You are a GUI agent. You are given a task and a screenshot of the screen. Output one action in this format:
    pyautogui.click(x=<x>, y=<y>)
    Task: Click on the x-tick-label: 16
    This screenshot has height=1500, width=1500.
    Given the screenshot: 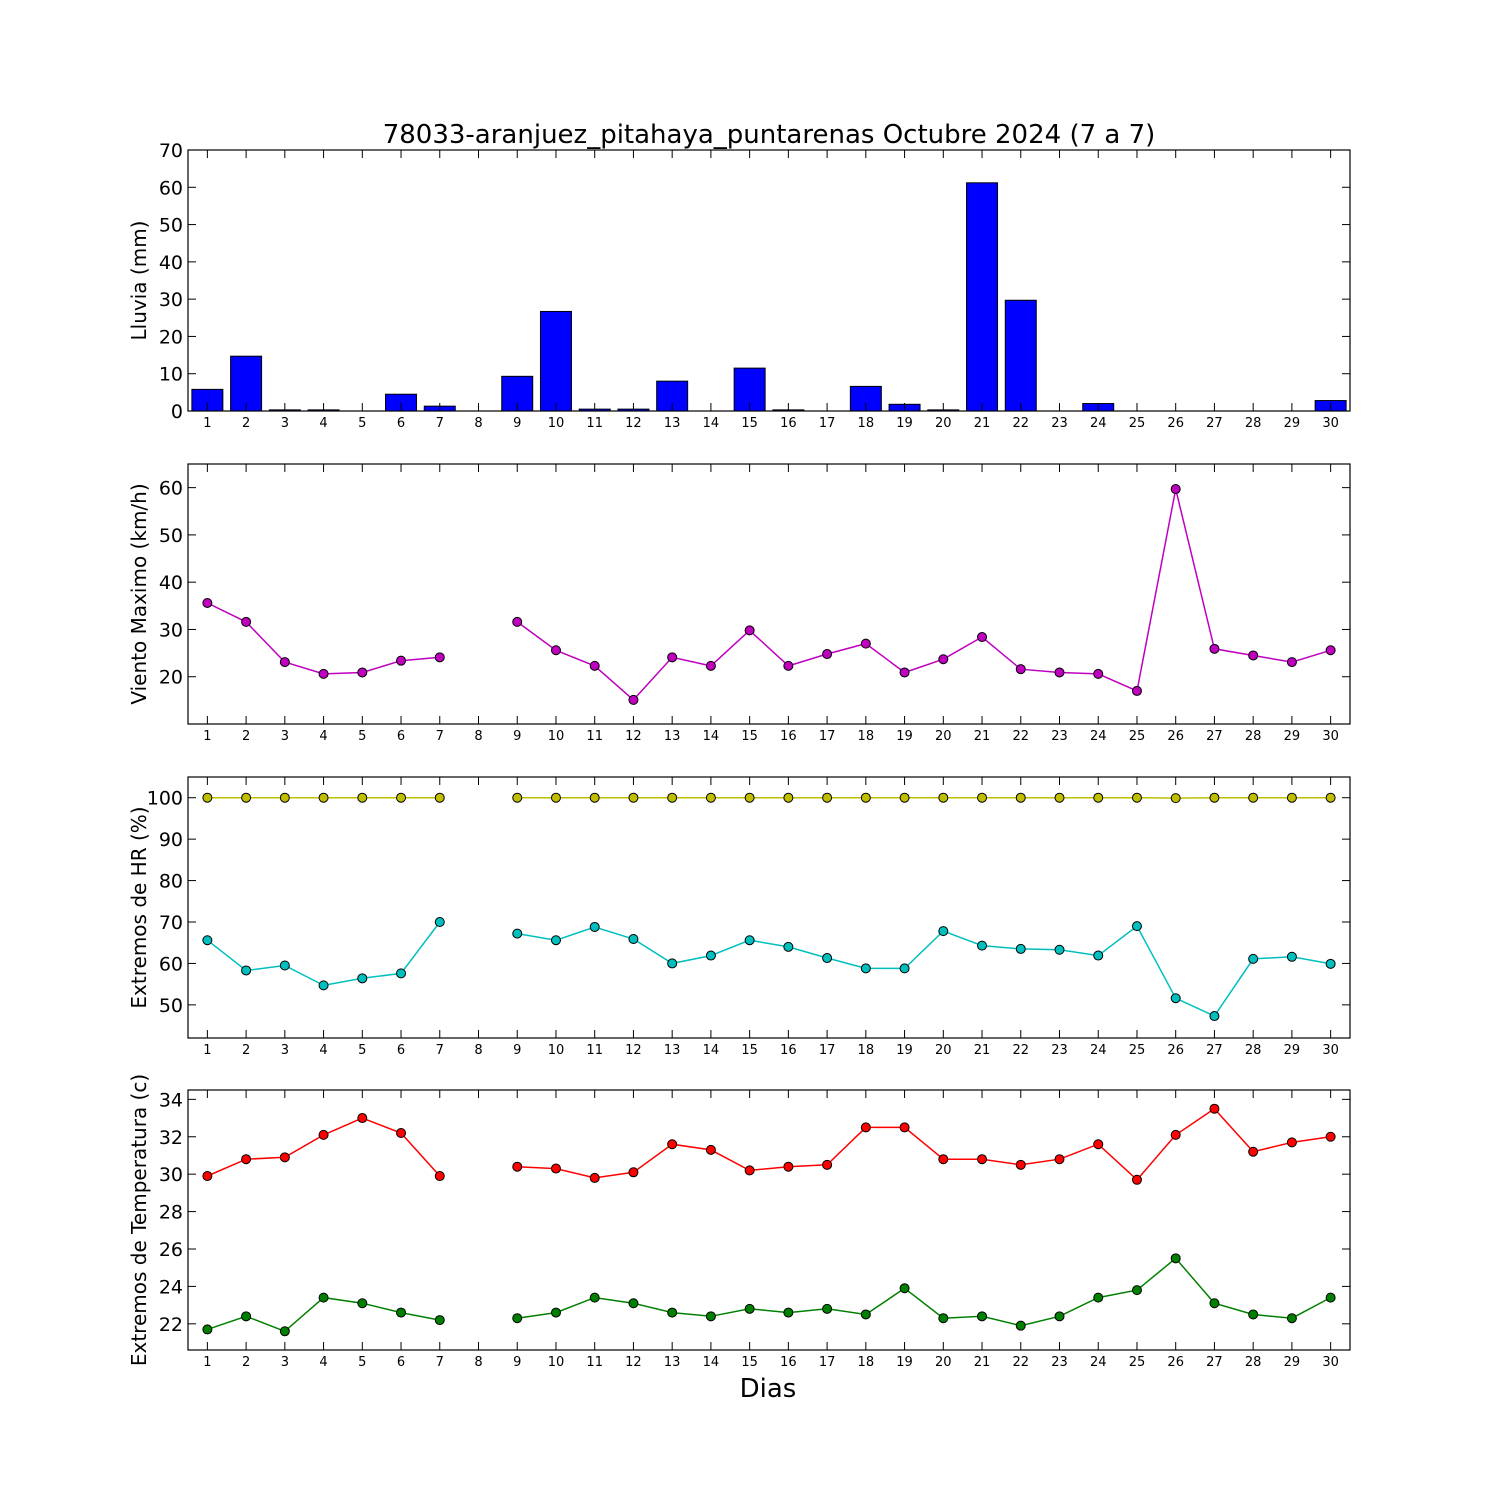 What is the action you would take?
    pyautogui.click(x=788, y=1362)
    